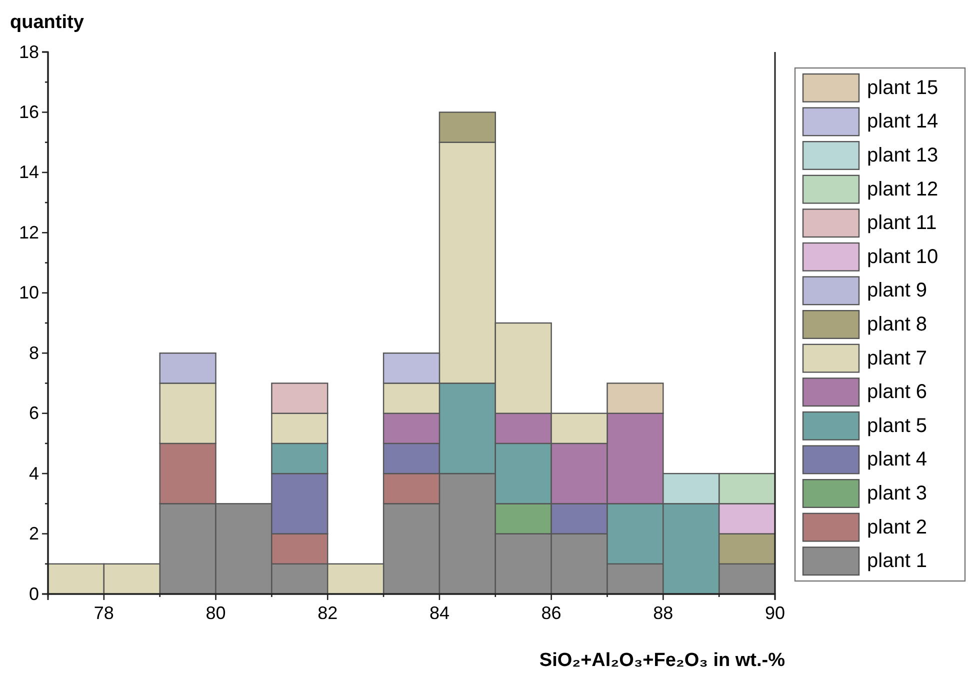  Describe the element at coordinates (47, 22) in the screenshot. I see `y-axis-title: quantity` at that location.